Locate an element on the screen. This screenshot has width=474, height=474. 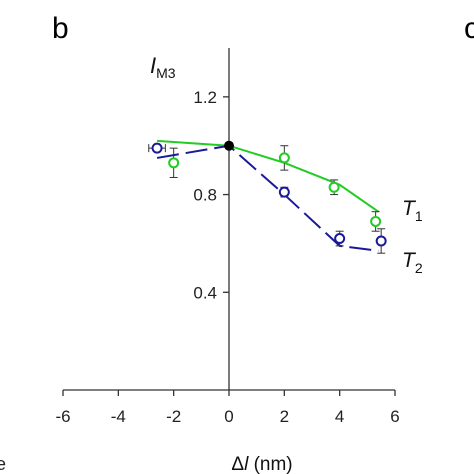
series-layer is located at coordinates (267, 196).